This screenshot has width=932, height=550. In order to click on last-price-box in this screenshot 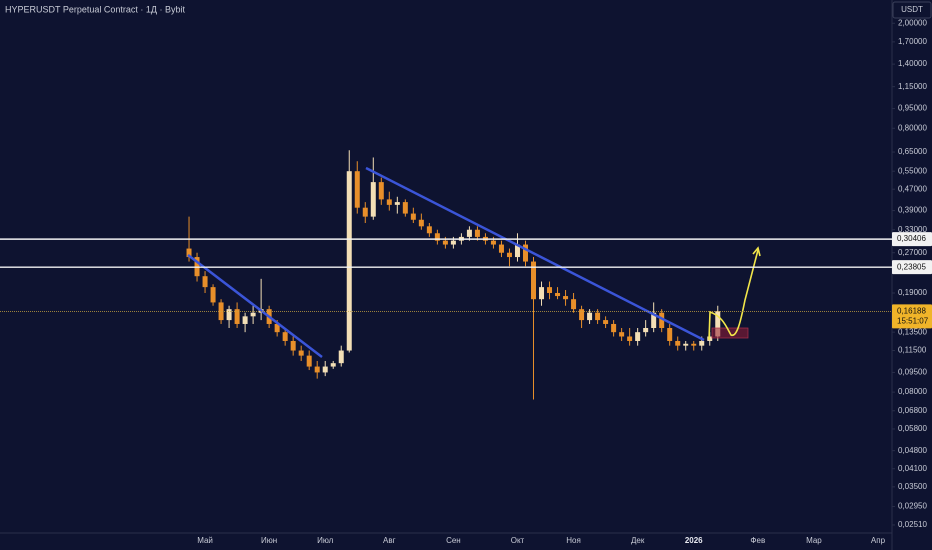, I will do `click(912, 316)`.